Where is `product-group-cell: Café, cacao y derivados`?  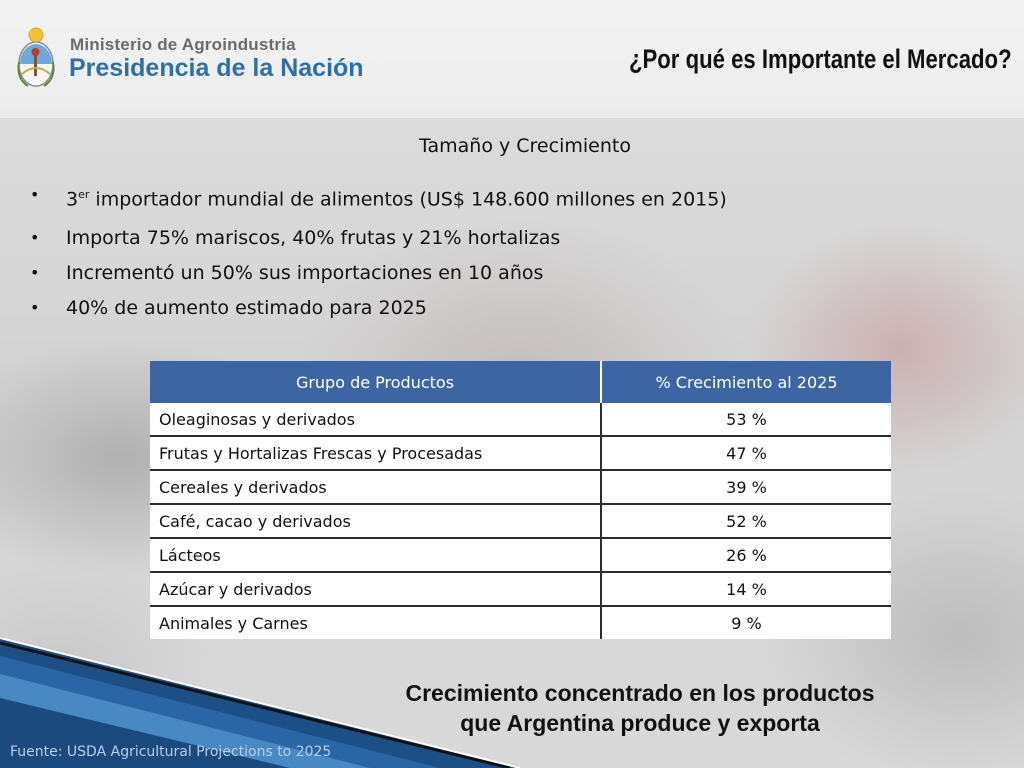
product-group-cell: Café, cacao y derivados is located at coordinates (376, 521).